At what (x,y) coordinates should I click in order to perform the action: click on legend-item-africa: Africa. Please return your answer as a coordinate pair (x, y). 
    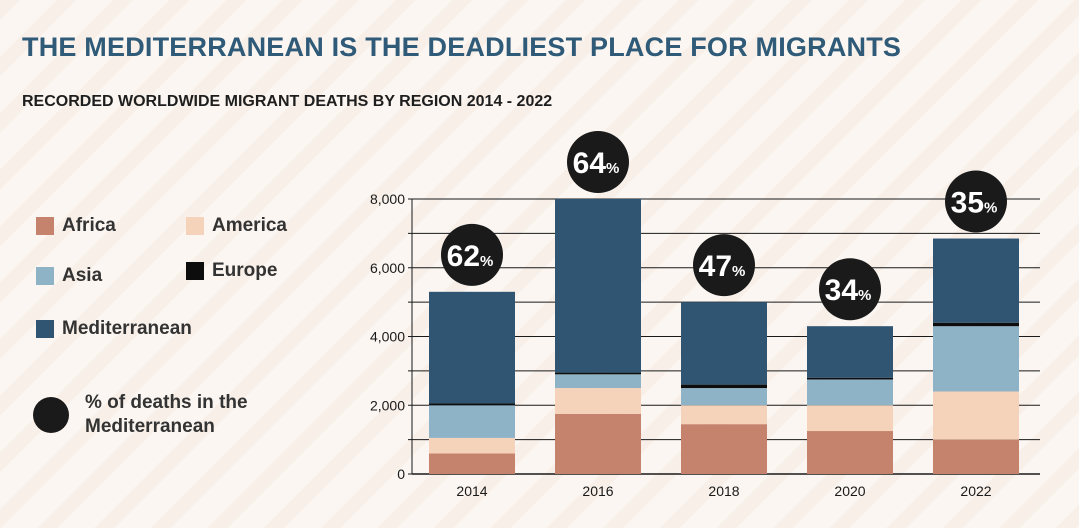
    Looking at the image, I should click on (76, 226).